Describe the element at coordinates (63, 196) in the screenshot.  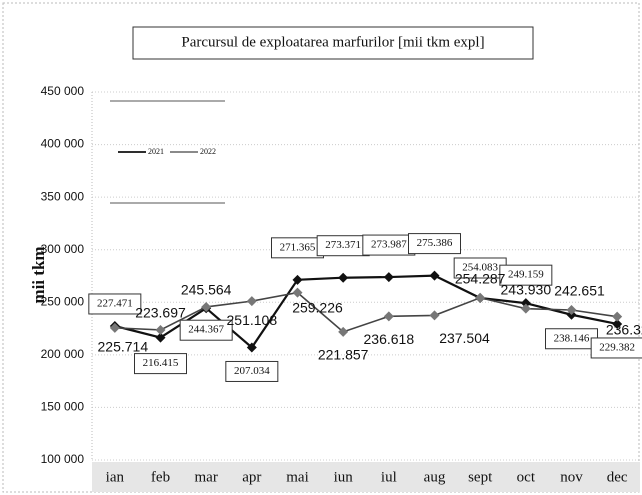
I see `y-tick-label: 350 000` at that location.